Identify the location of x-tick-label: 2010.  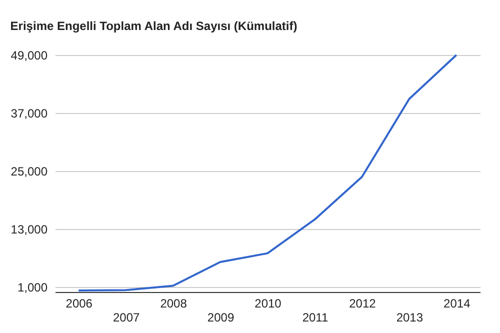
(268, 303).